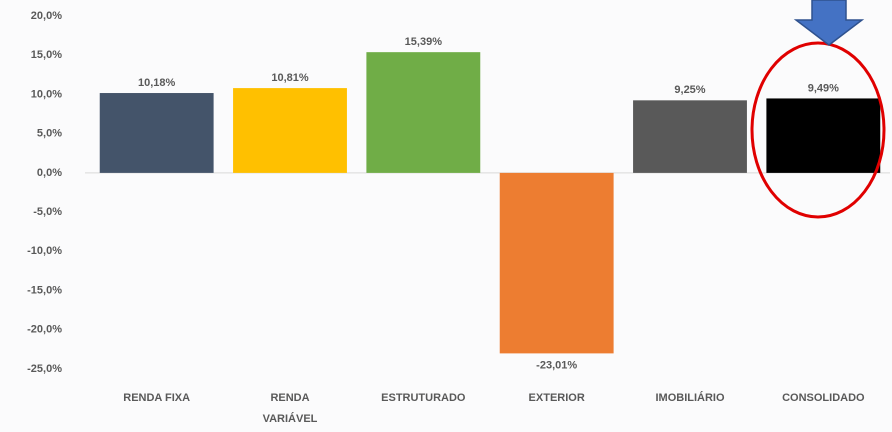 The height and width of the screenshot is (432, 892). Describe the element at coordinates (47, 212) in the screenshot. I see `y-tick-label: -5,0%` at that location.